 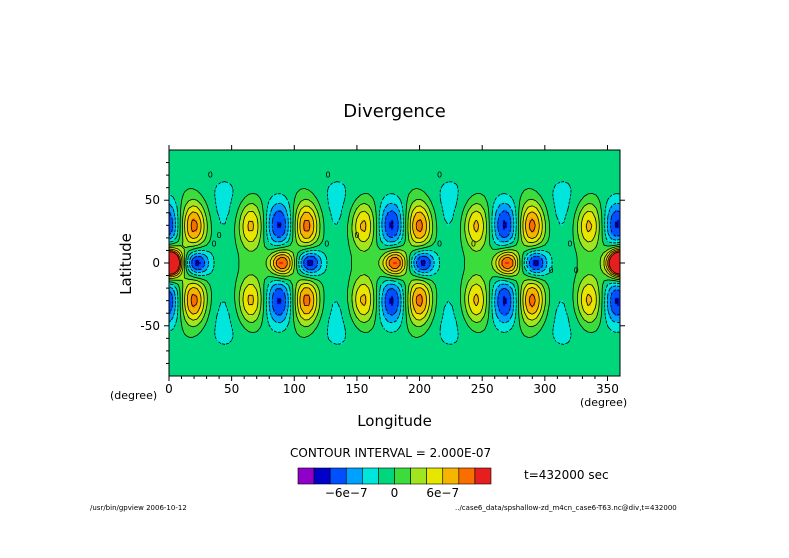 I want to click on colorbar-tick-label: 0, so click(x=395, y=493).